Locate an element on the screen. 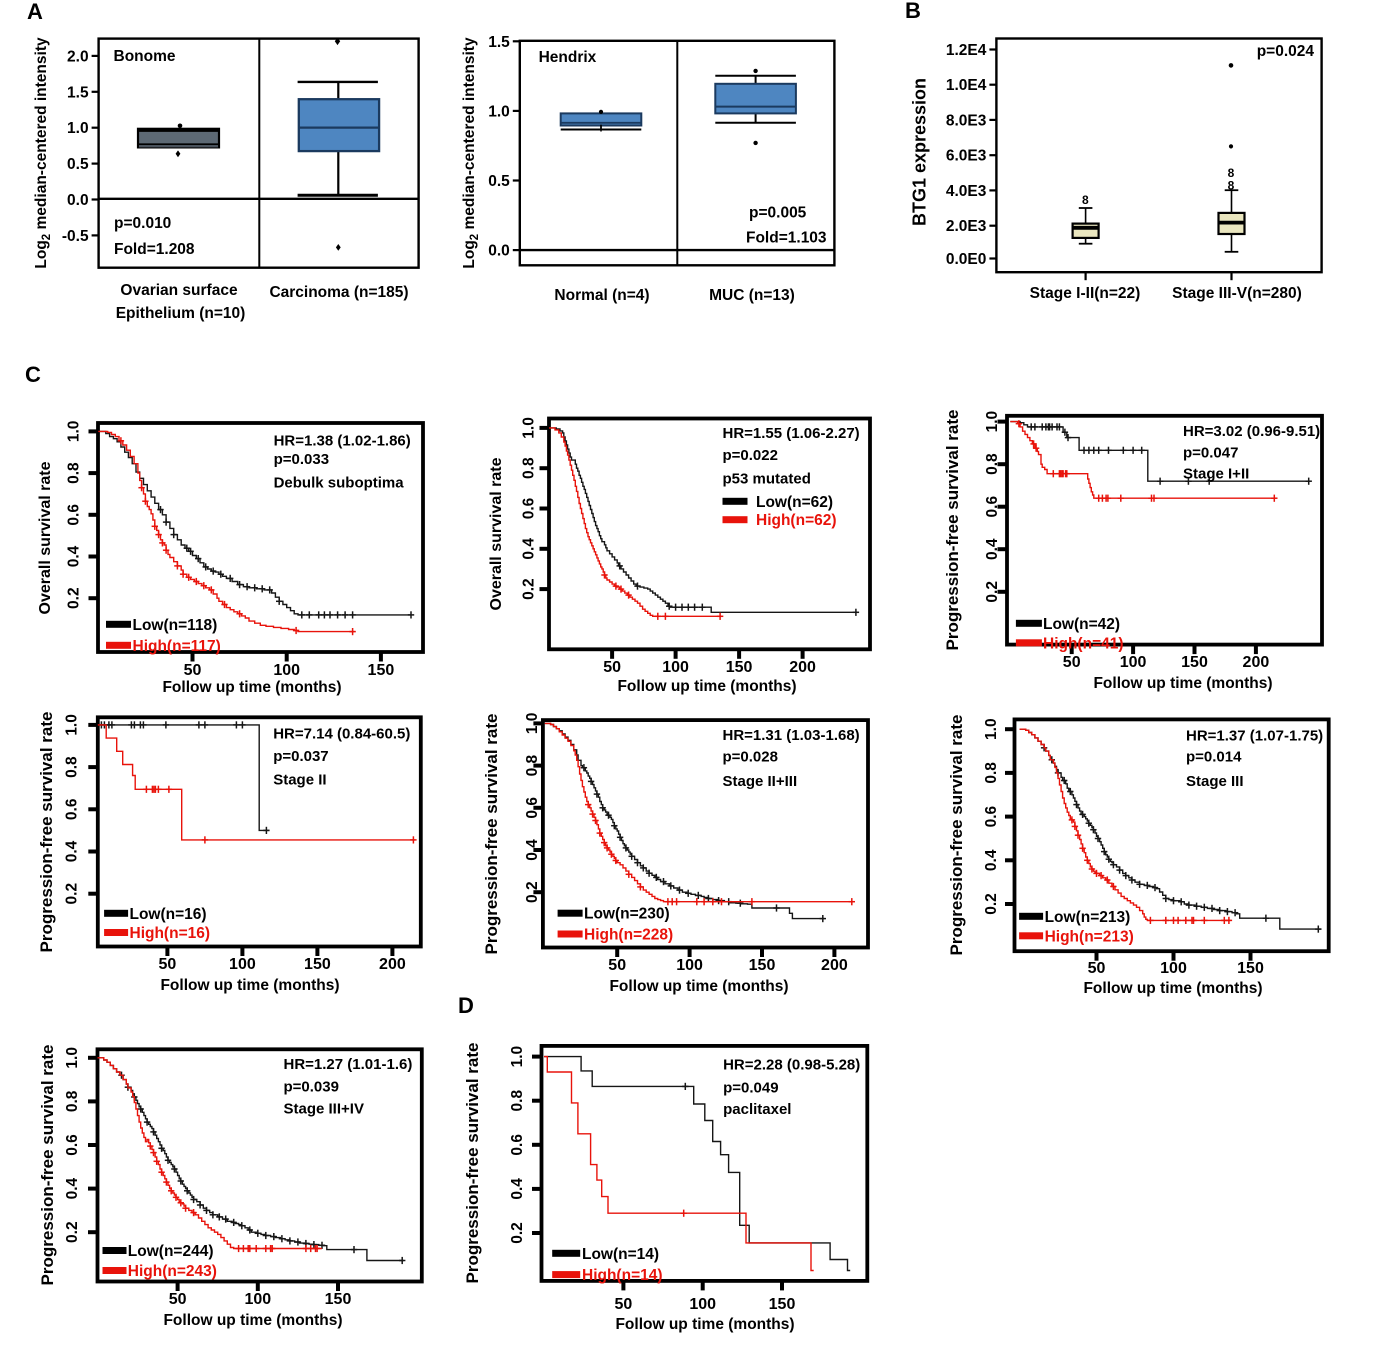  svg-text: Low(n=230) is located at coordinates (627, 914).